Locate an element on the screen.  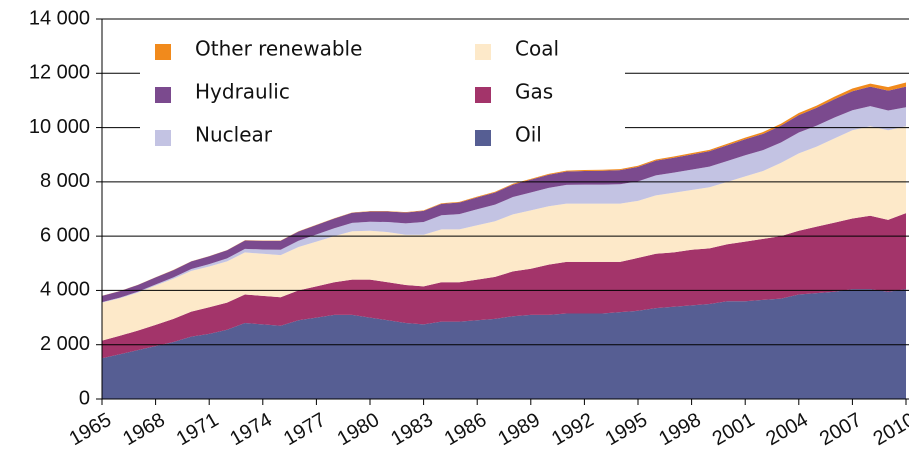
x-tick-label: 2001 is located at coordinates (734, 429).